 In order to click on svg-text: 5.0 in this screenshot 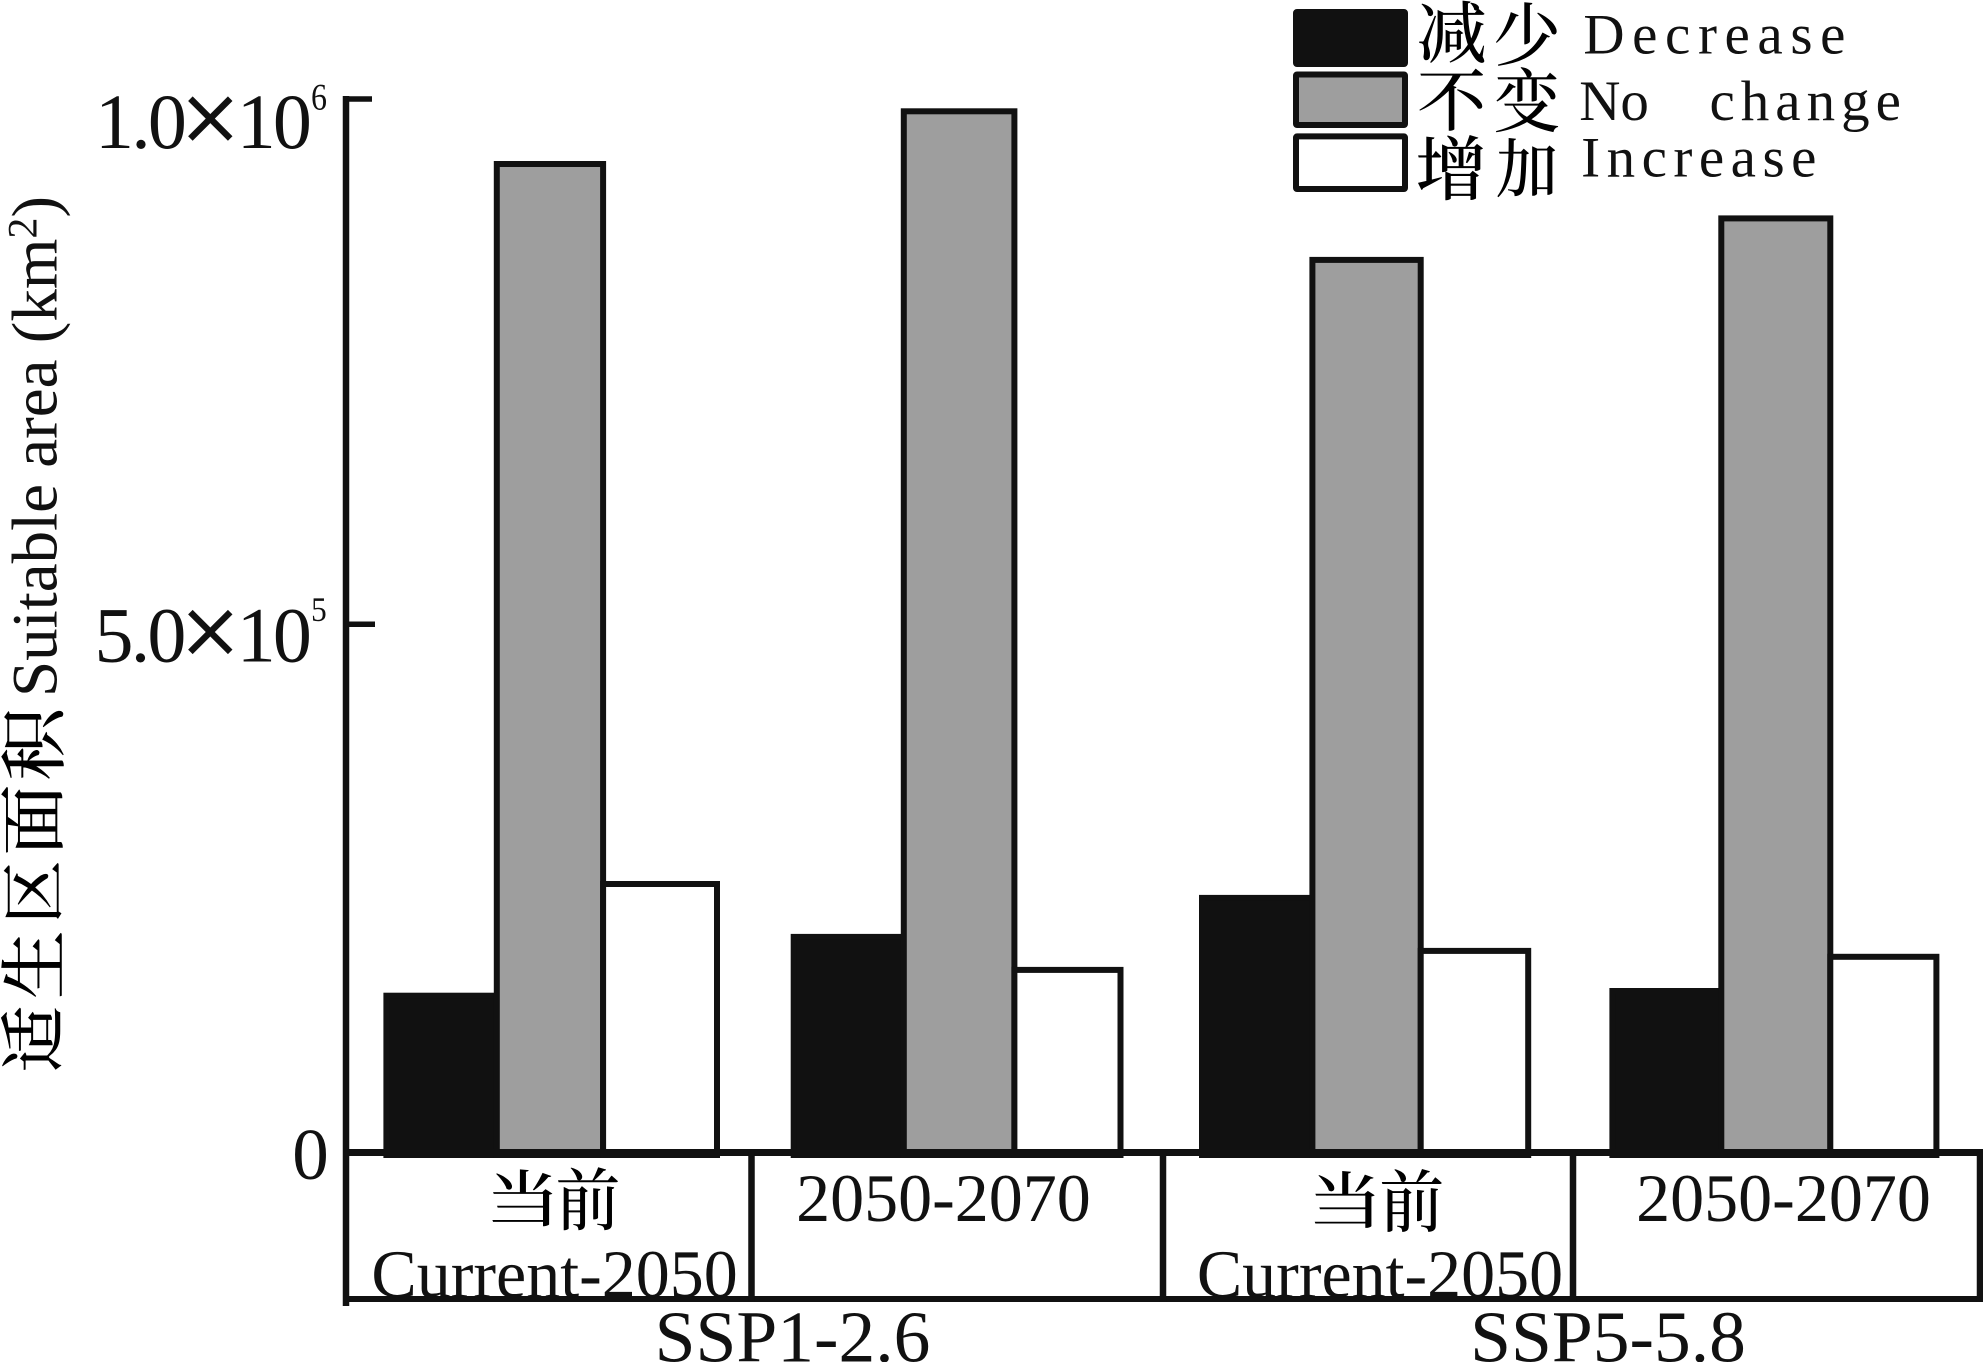, I will do `click(140, 635)`.